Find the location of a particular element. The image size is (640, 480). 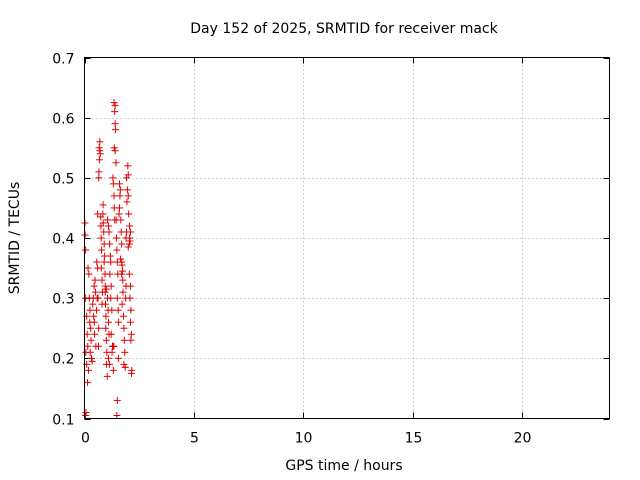

x-tick-label: 10 is located at coordinates (304, 439).